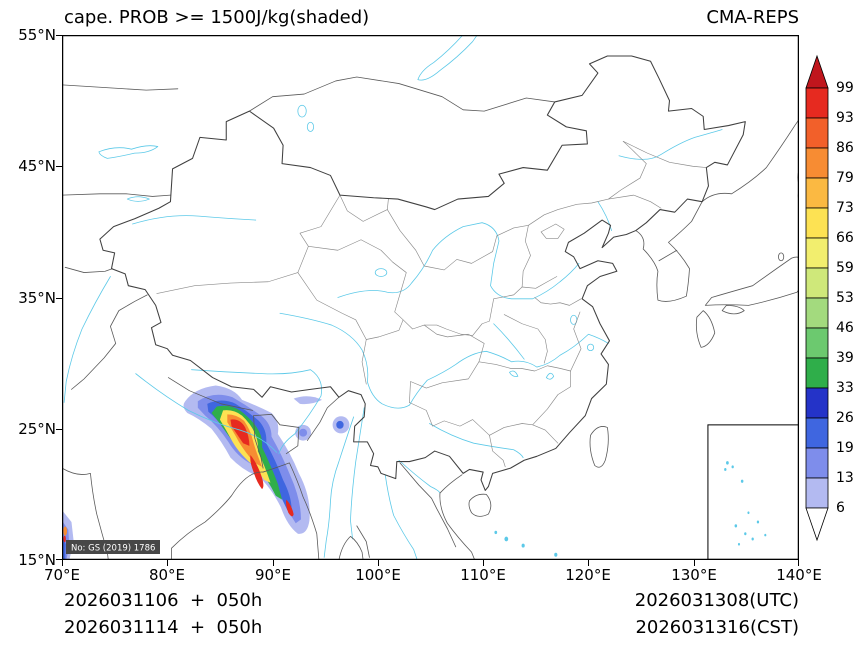 This screenshot has height=647, width=860. What do you see at coordinates (845, 238) in the screenshot?
I see `colorbar-tick-label: 66` at bounding box center [845, 238].